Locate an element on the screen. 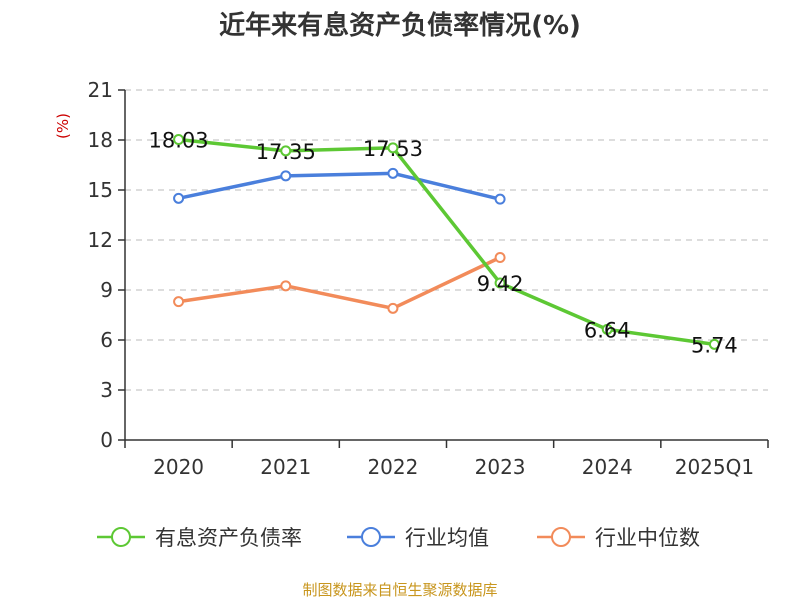 This screenshot has width=800, height=600. data-label-4: 6.64 is located at coordinates (607, 330).